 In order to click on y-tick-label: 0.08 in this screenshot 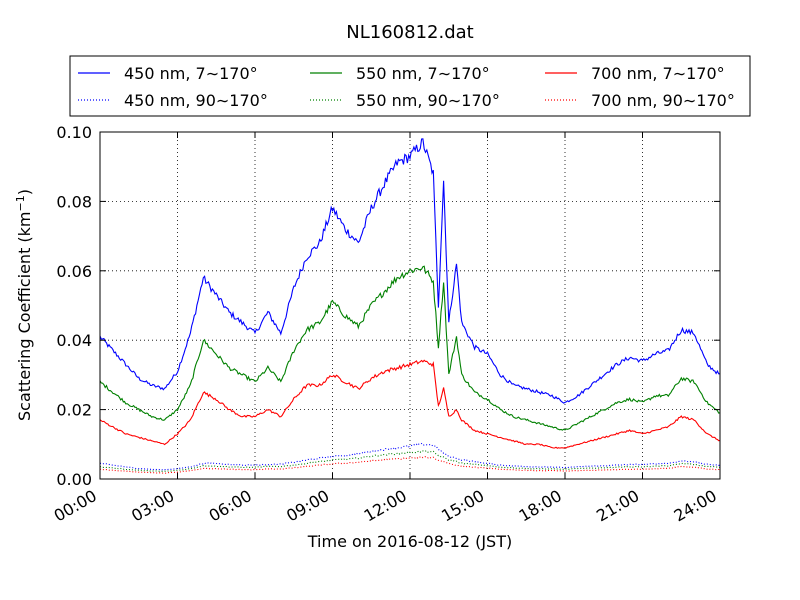, I will do `click(74, 201)`.